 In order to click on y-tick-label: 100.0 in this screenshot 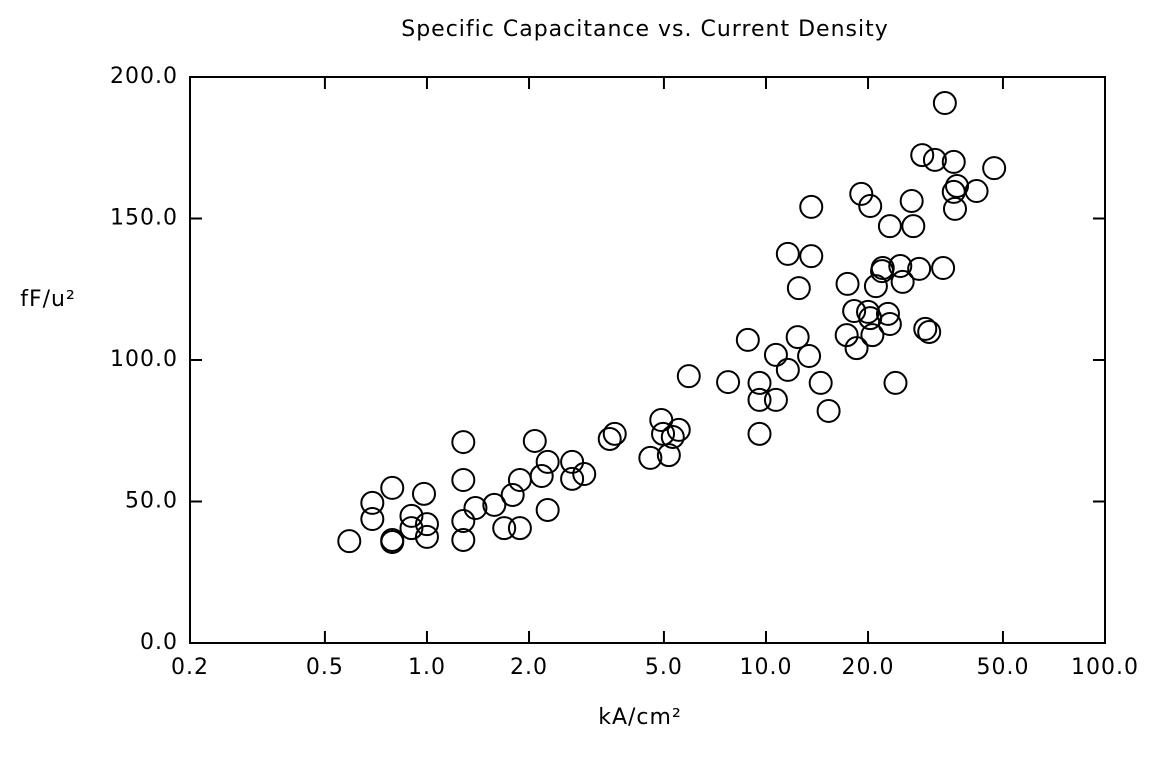, I will do `click(144, 359)`.